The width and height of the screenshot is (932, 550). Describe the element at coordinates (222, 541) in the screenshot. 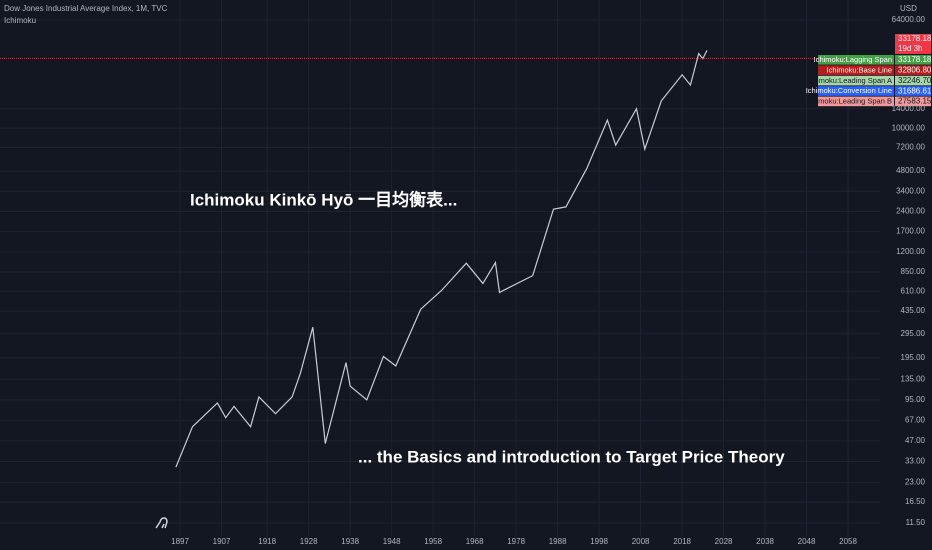

I see `x-tick-label: 1907` at that location.